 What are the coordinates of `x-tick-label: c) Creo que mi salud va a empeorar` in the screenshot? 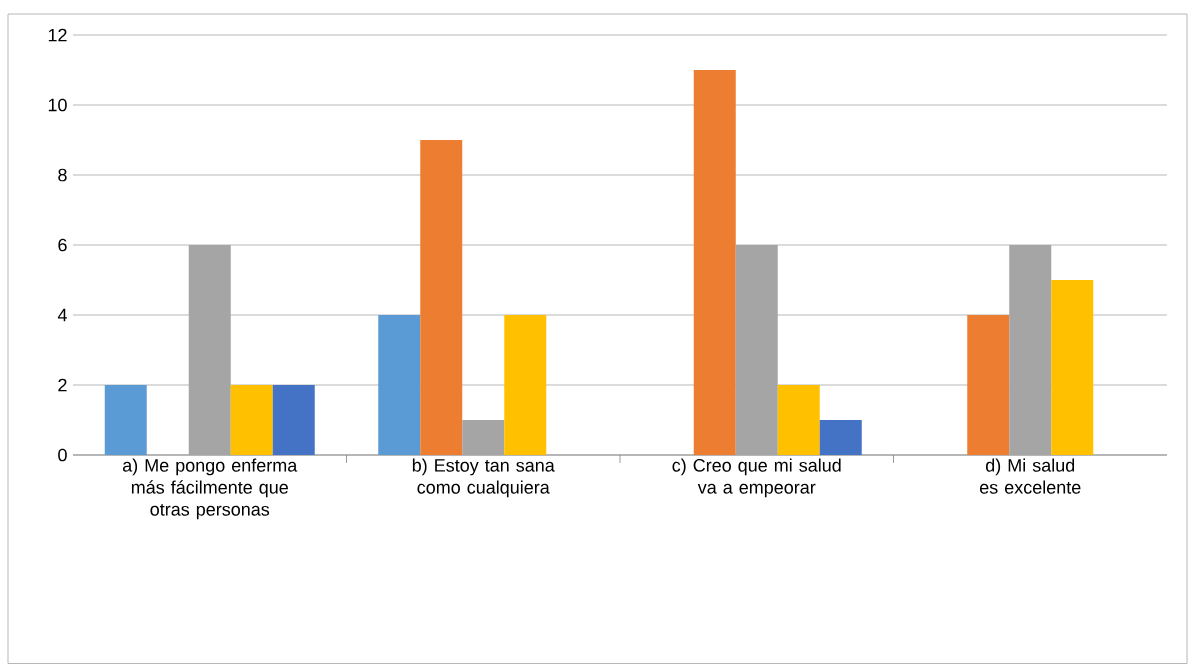 It's located at (756, 478).